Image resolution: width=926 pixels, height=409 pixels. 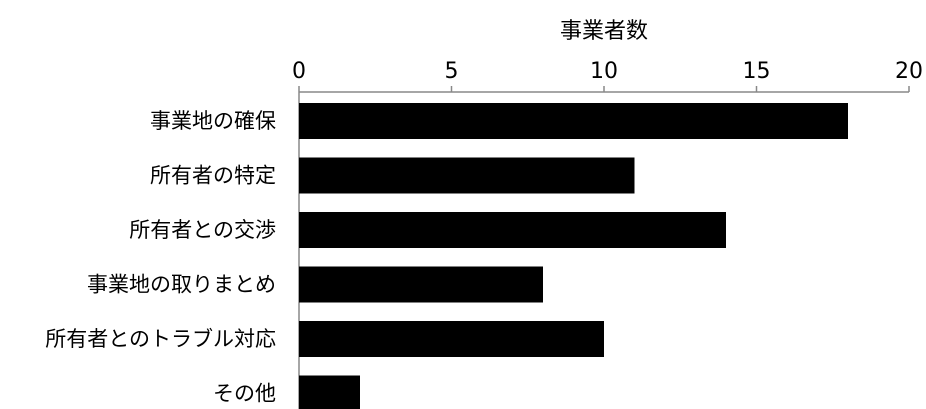 I want to click on x-axis-ticks: 0 5 10 15 20, so click(x=607, y=75).